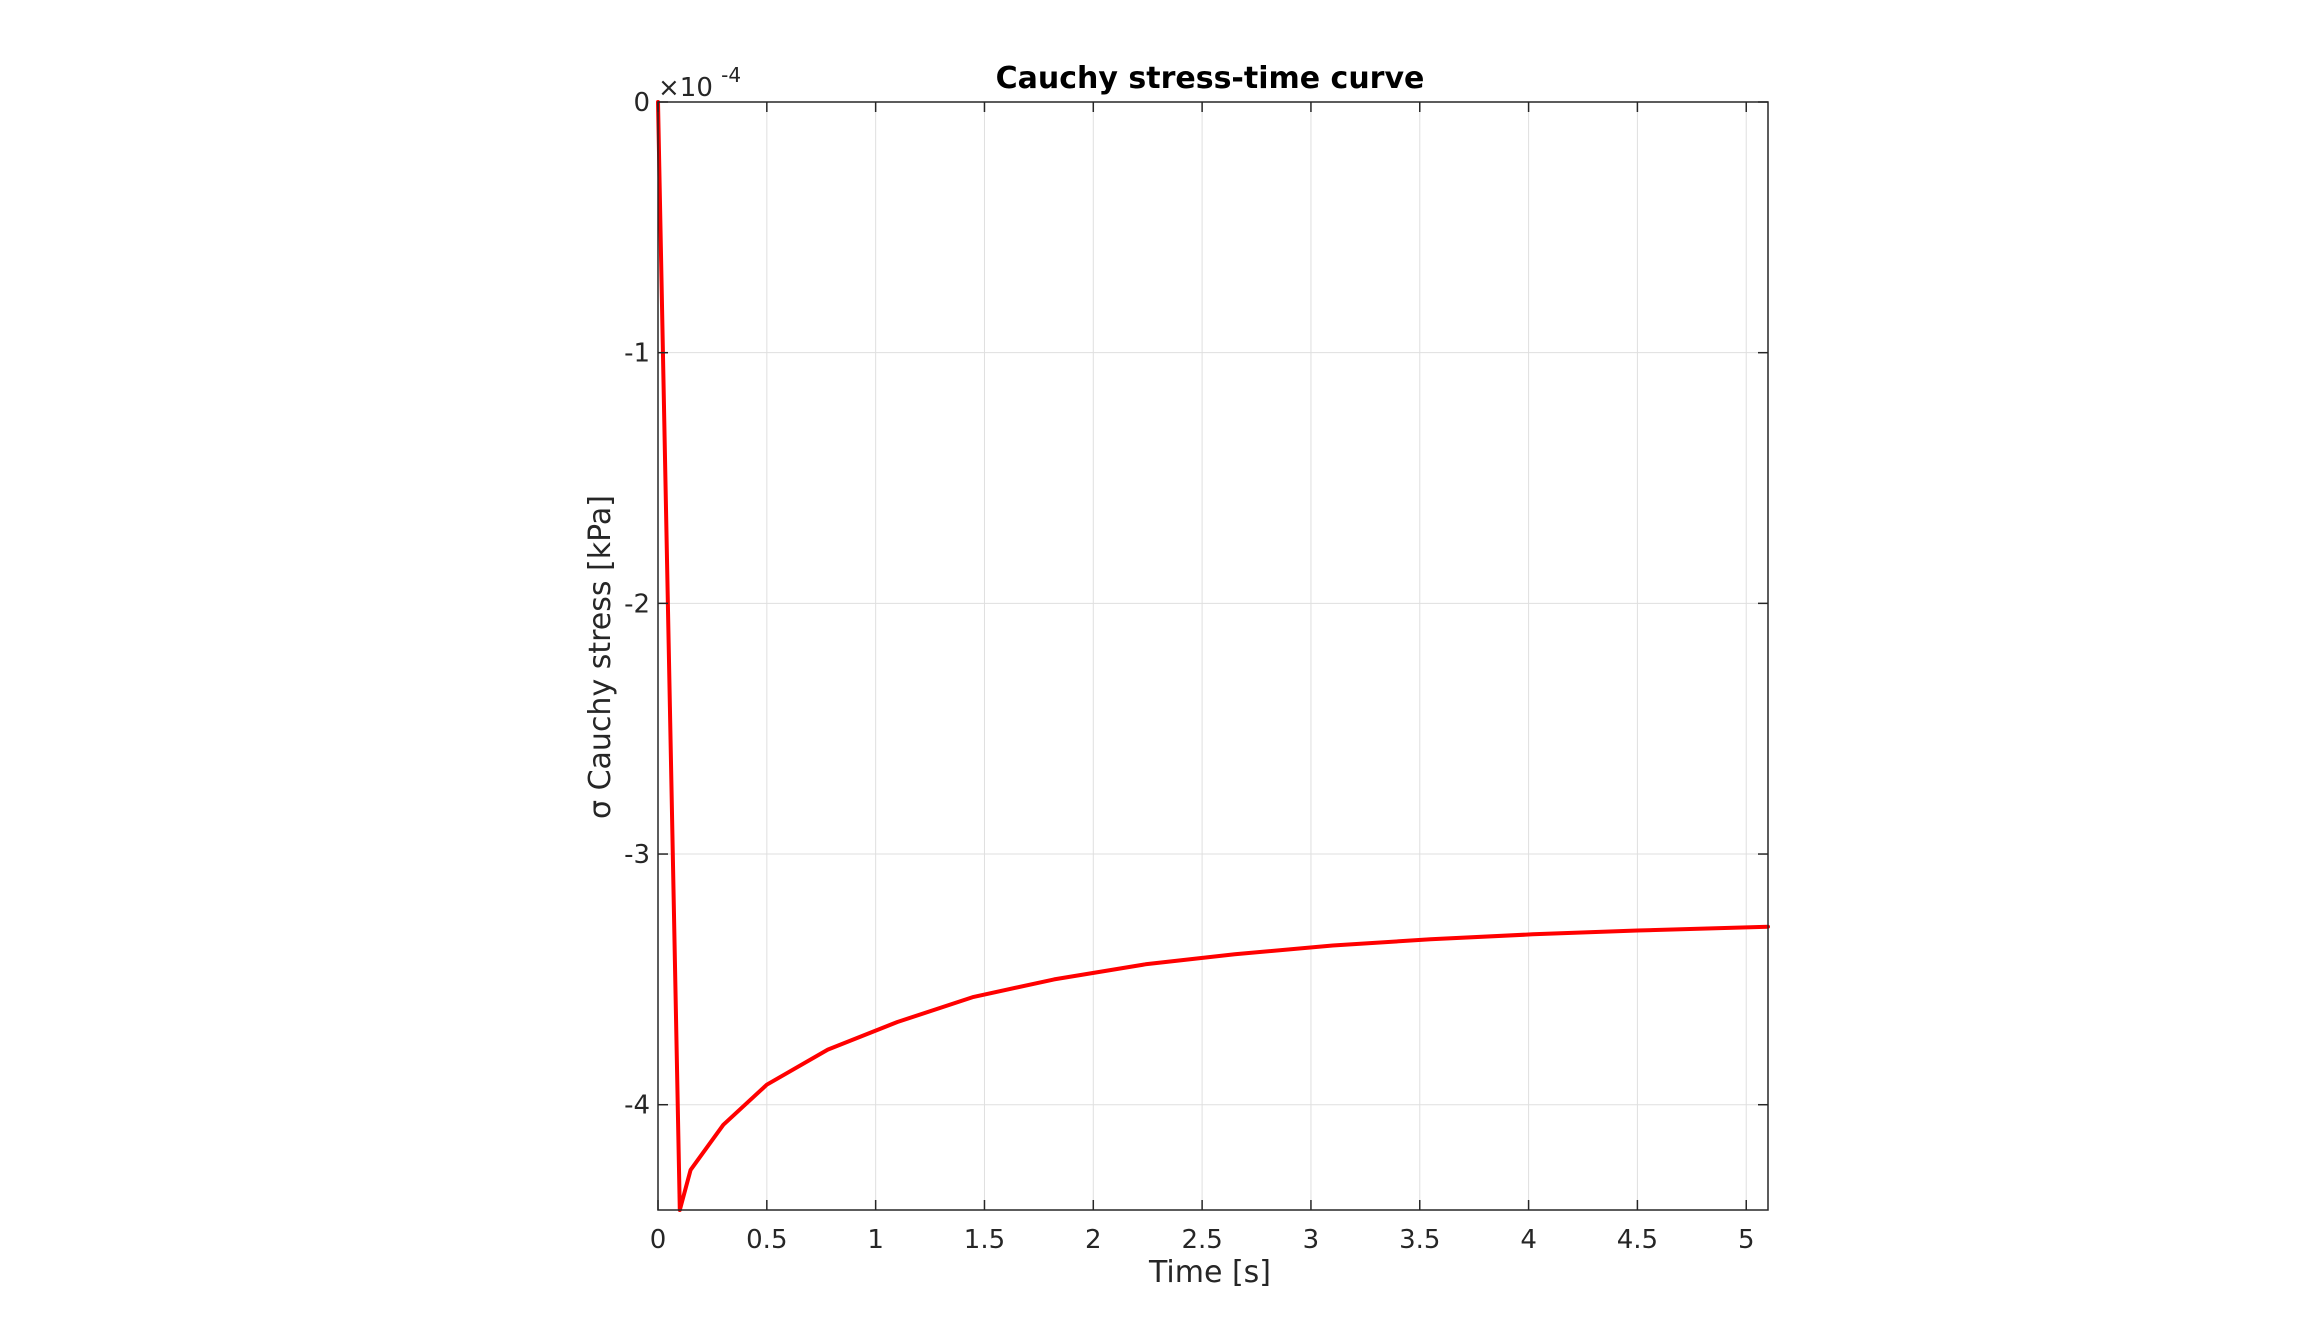 The width and height of the screenshot is (2314, 1344). What do you see at coordinates (637, 855) in the screenshot?
I see `y-tick-label: -3` at bounding box center [637, 855].